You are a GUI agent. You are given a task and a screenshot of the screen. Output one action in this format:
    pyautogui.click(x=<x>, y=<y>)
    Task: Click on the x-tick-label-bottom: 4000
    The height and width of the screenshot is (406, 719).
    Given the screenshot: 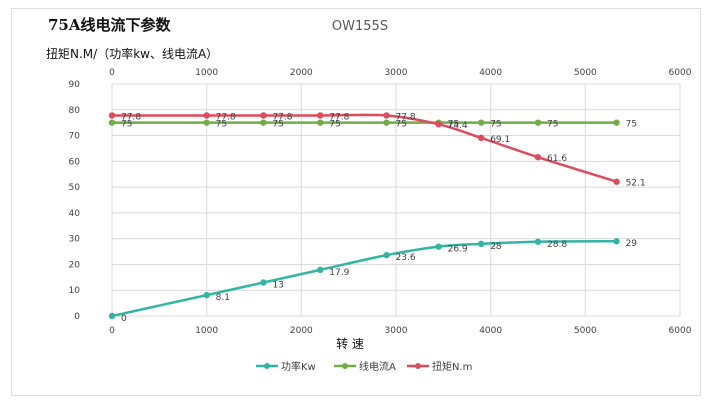 What is the action you would take?
    pyautogui.click(x=490, y=331)
    